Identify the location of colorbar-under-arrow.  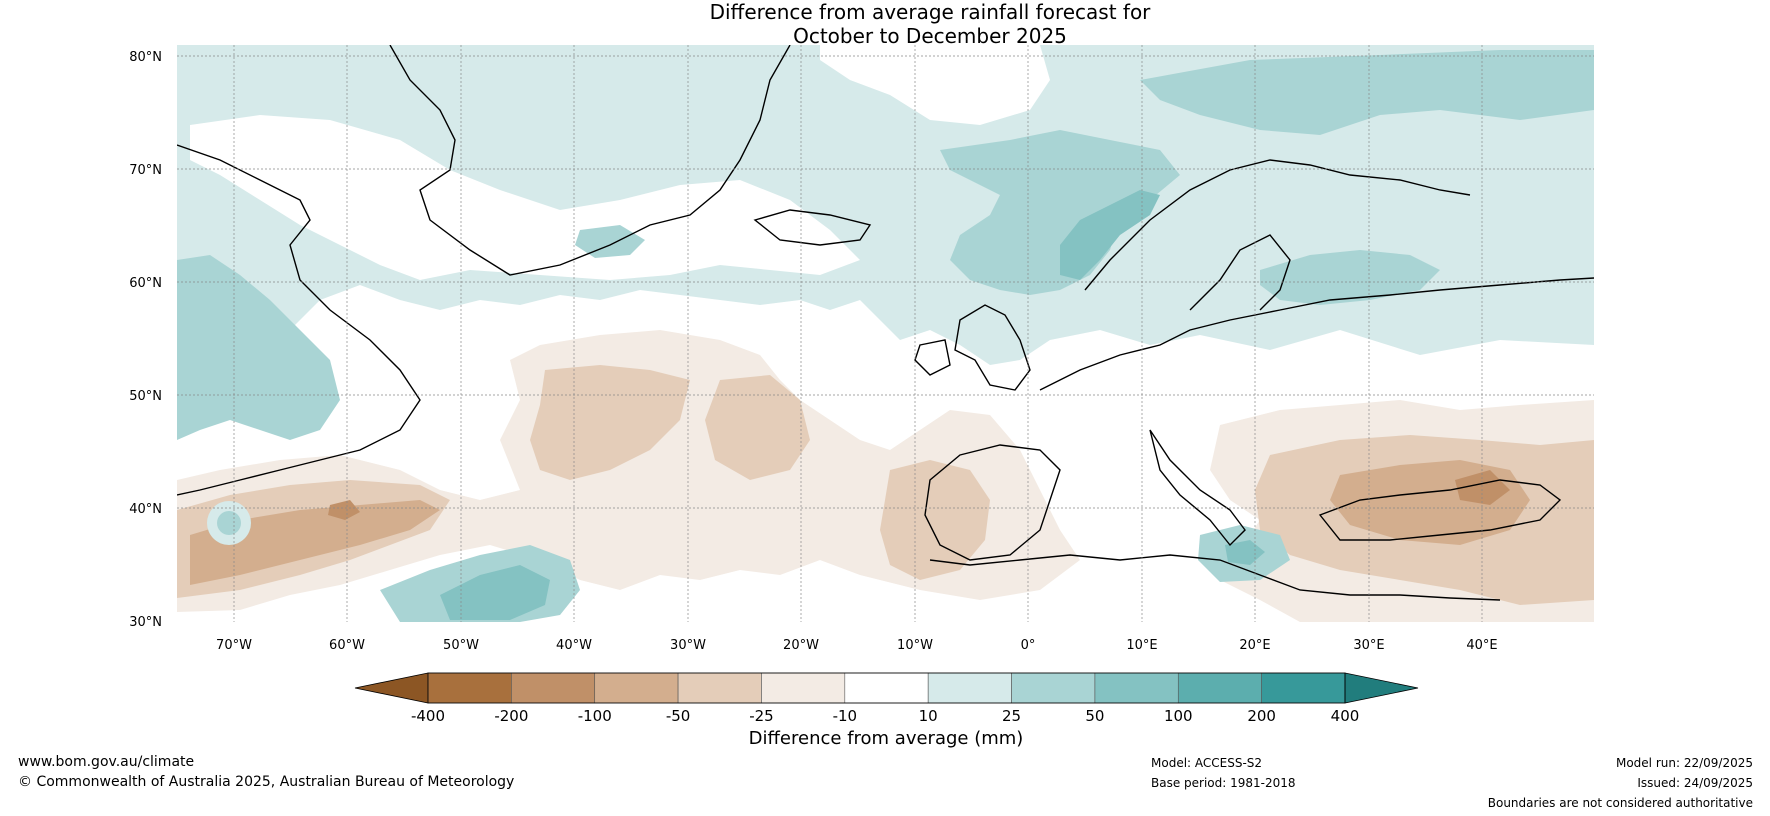
(391, 688).